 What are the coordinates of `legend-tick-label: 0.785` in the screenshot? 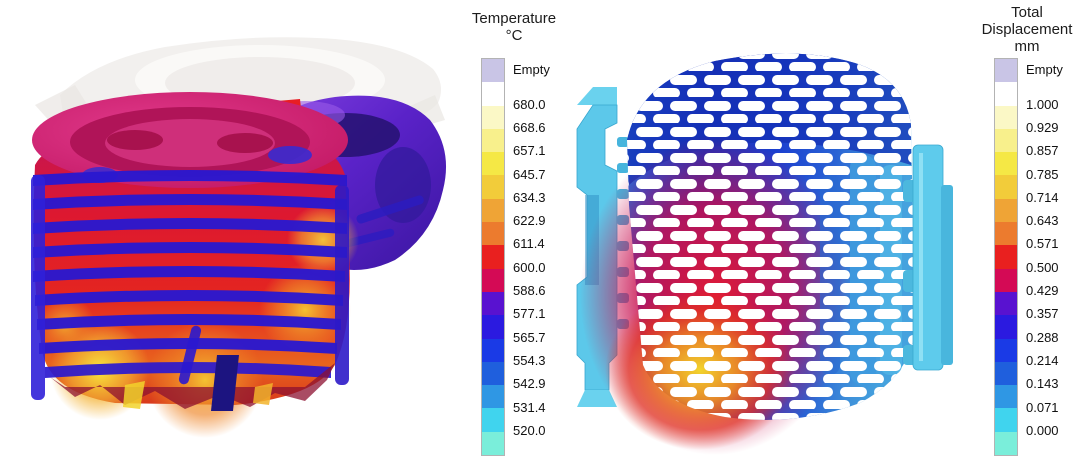 It's located at (1042, 174).